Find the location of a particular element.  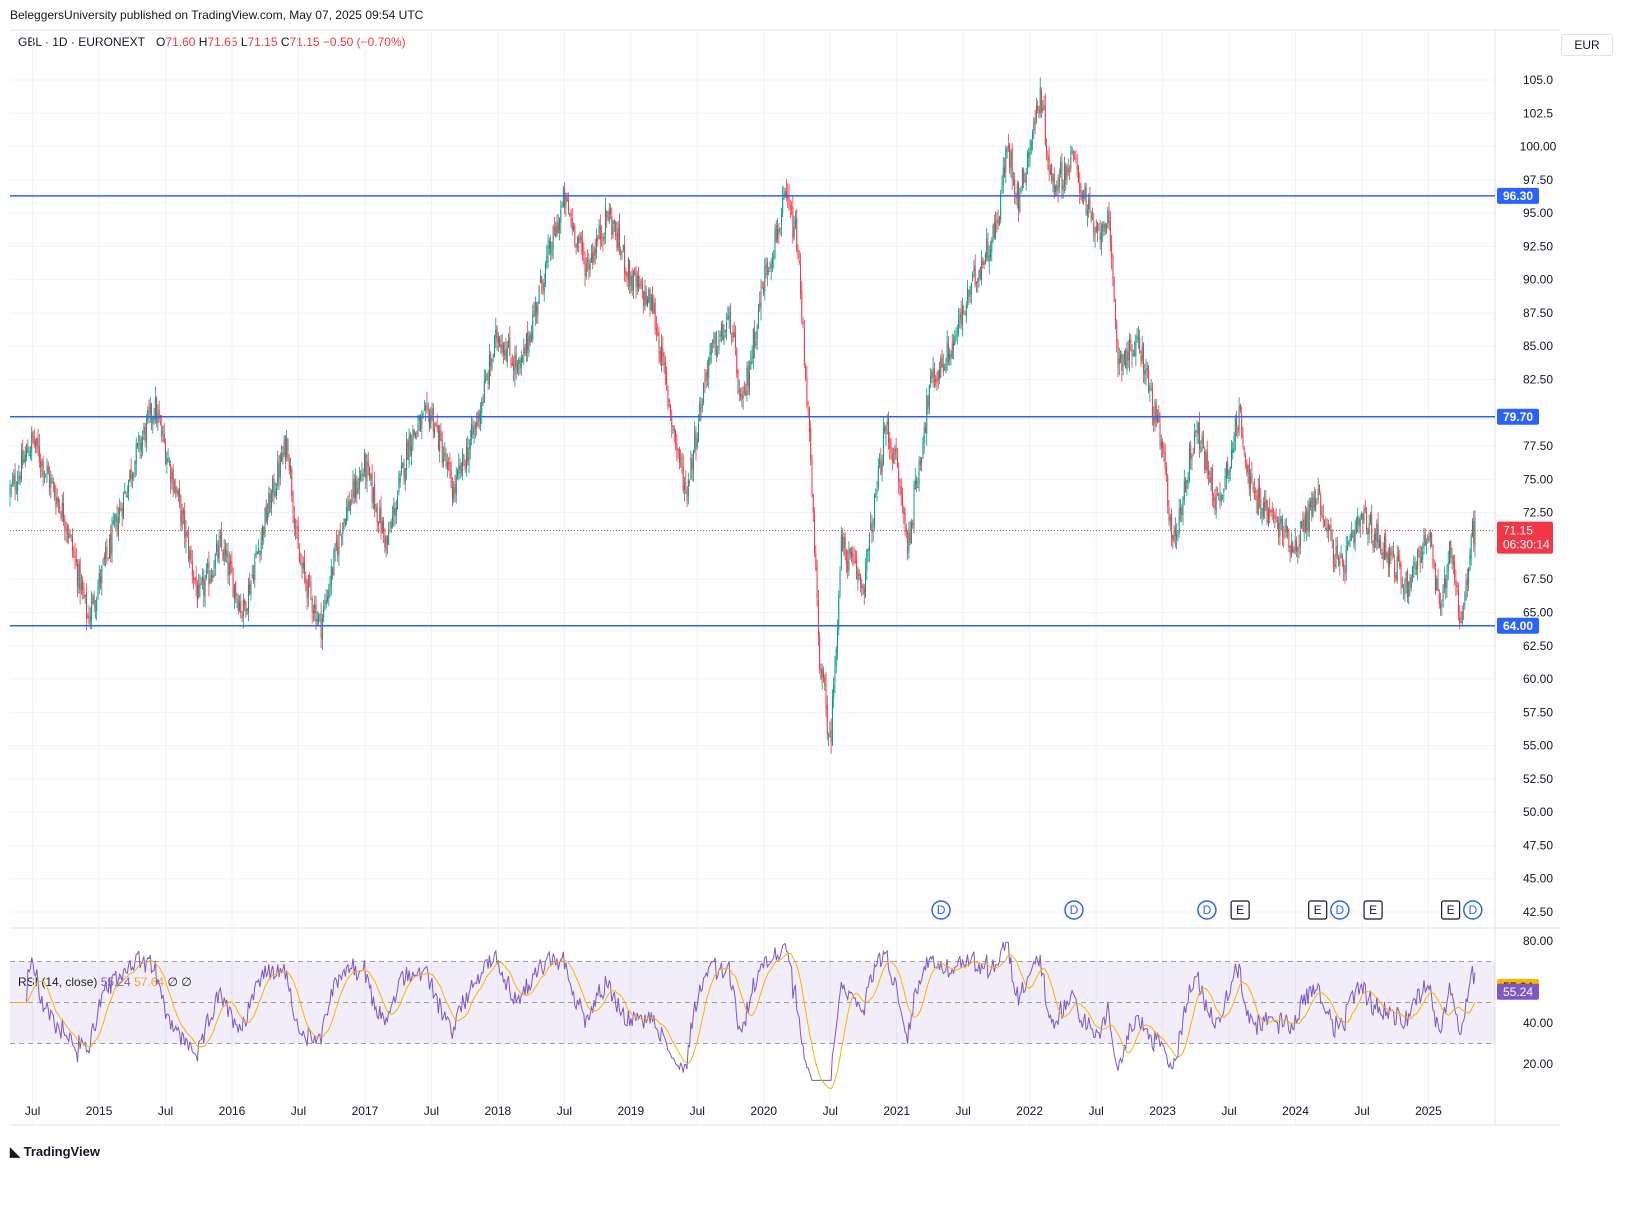

dividend-event-label: D is located at coordinates (1207, 910).